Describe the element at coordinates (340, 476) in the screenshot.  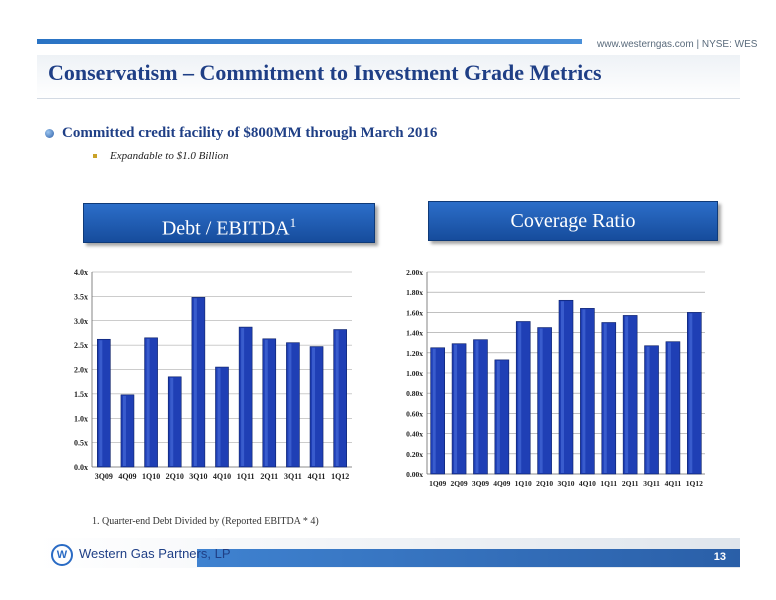
I see `debt-ebitda-x-tick-label: 1Q12` at that location.